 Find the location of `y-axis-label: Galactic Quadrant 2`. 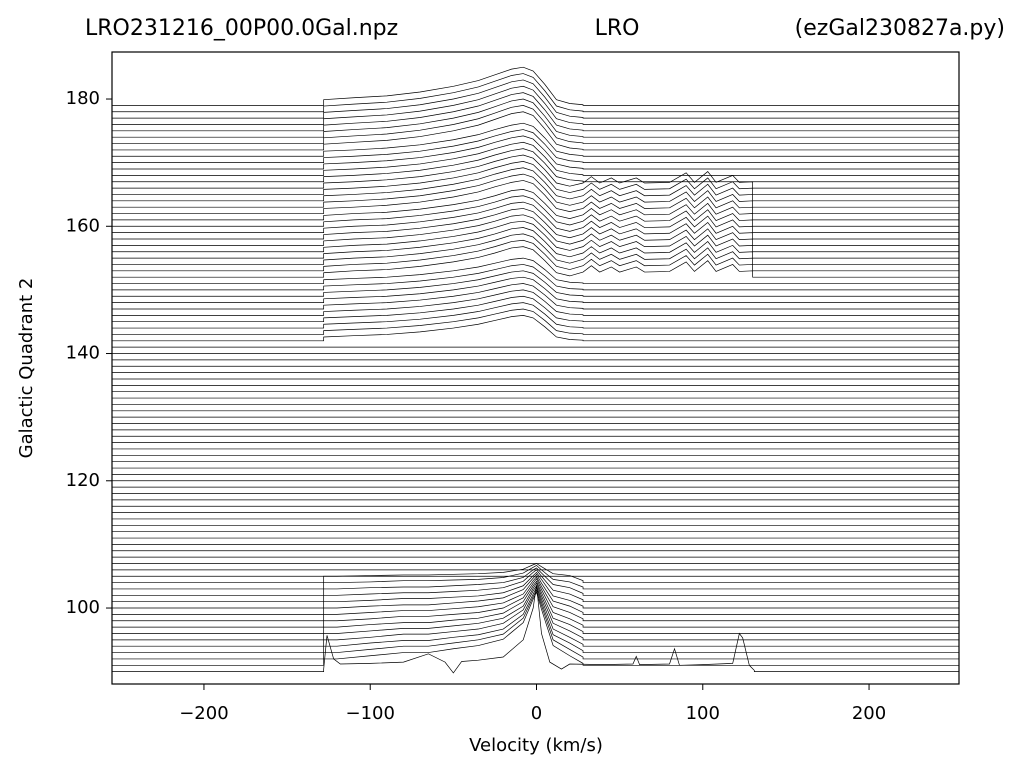

y-axis-label: Galactic Quadrant 2 is located at coordinates (26, 368).